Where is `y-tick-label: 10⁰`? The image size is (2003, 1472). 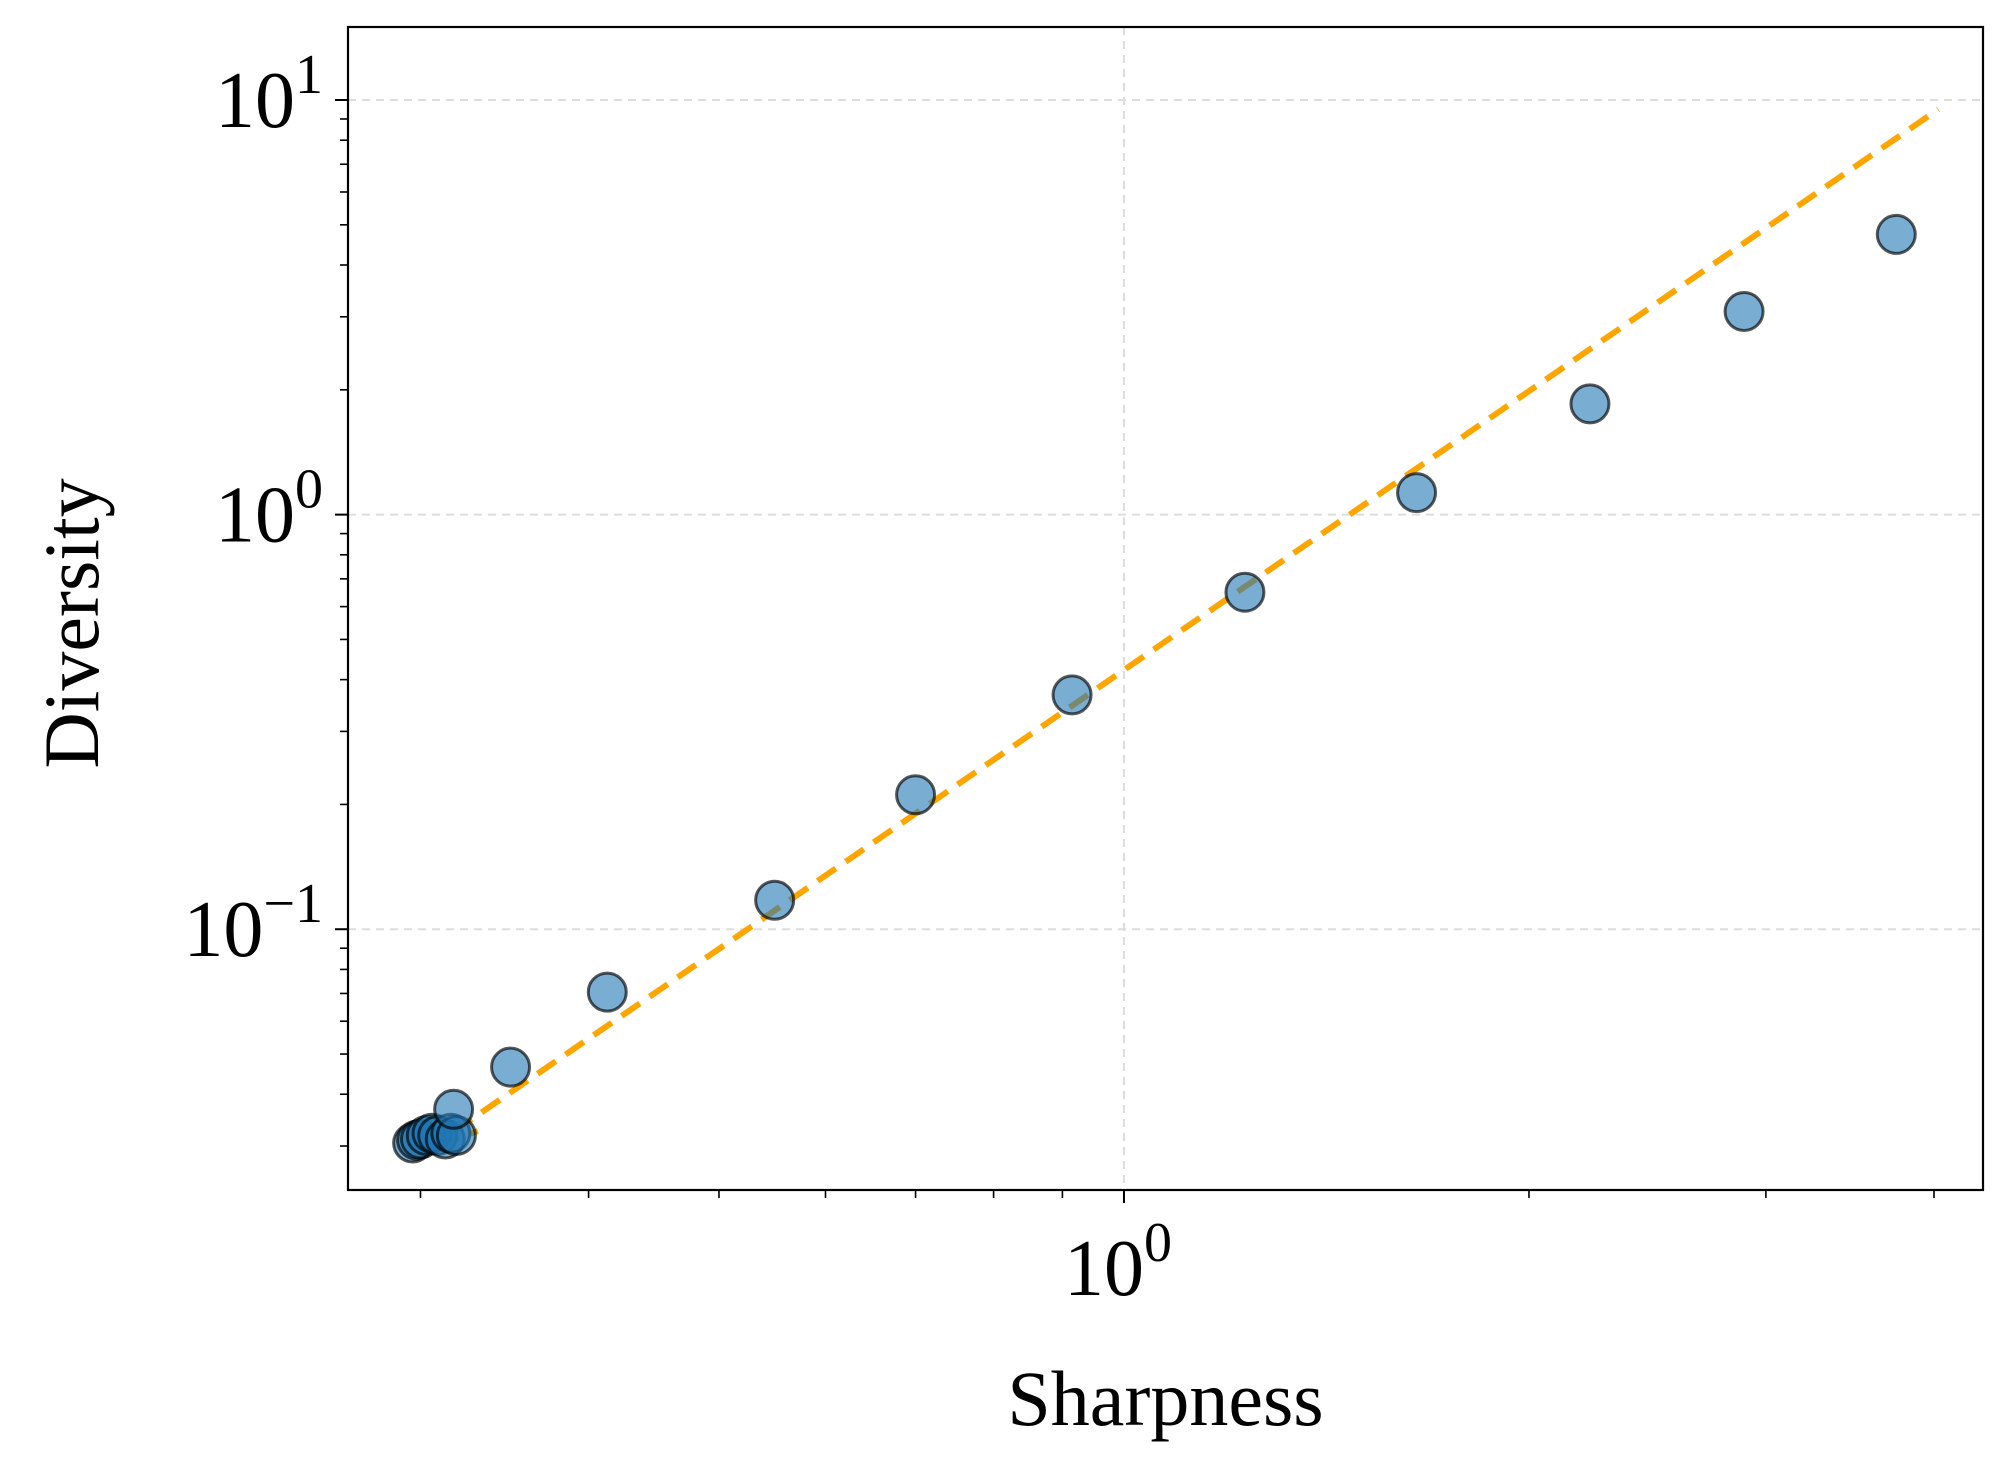 y-tick-label: 10⁰ is located at coordinates (269, 509).